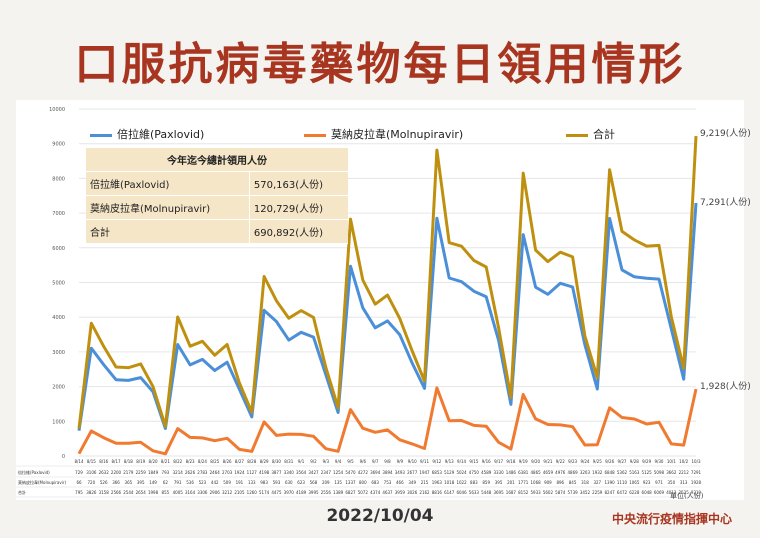 The height and width of the screenshot is (538, 760). What do you see at coordinates (486, 472) in the screenshot?
I see `table-cell: 4589` at bounding box center [486, 472].